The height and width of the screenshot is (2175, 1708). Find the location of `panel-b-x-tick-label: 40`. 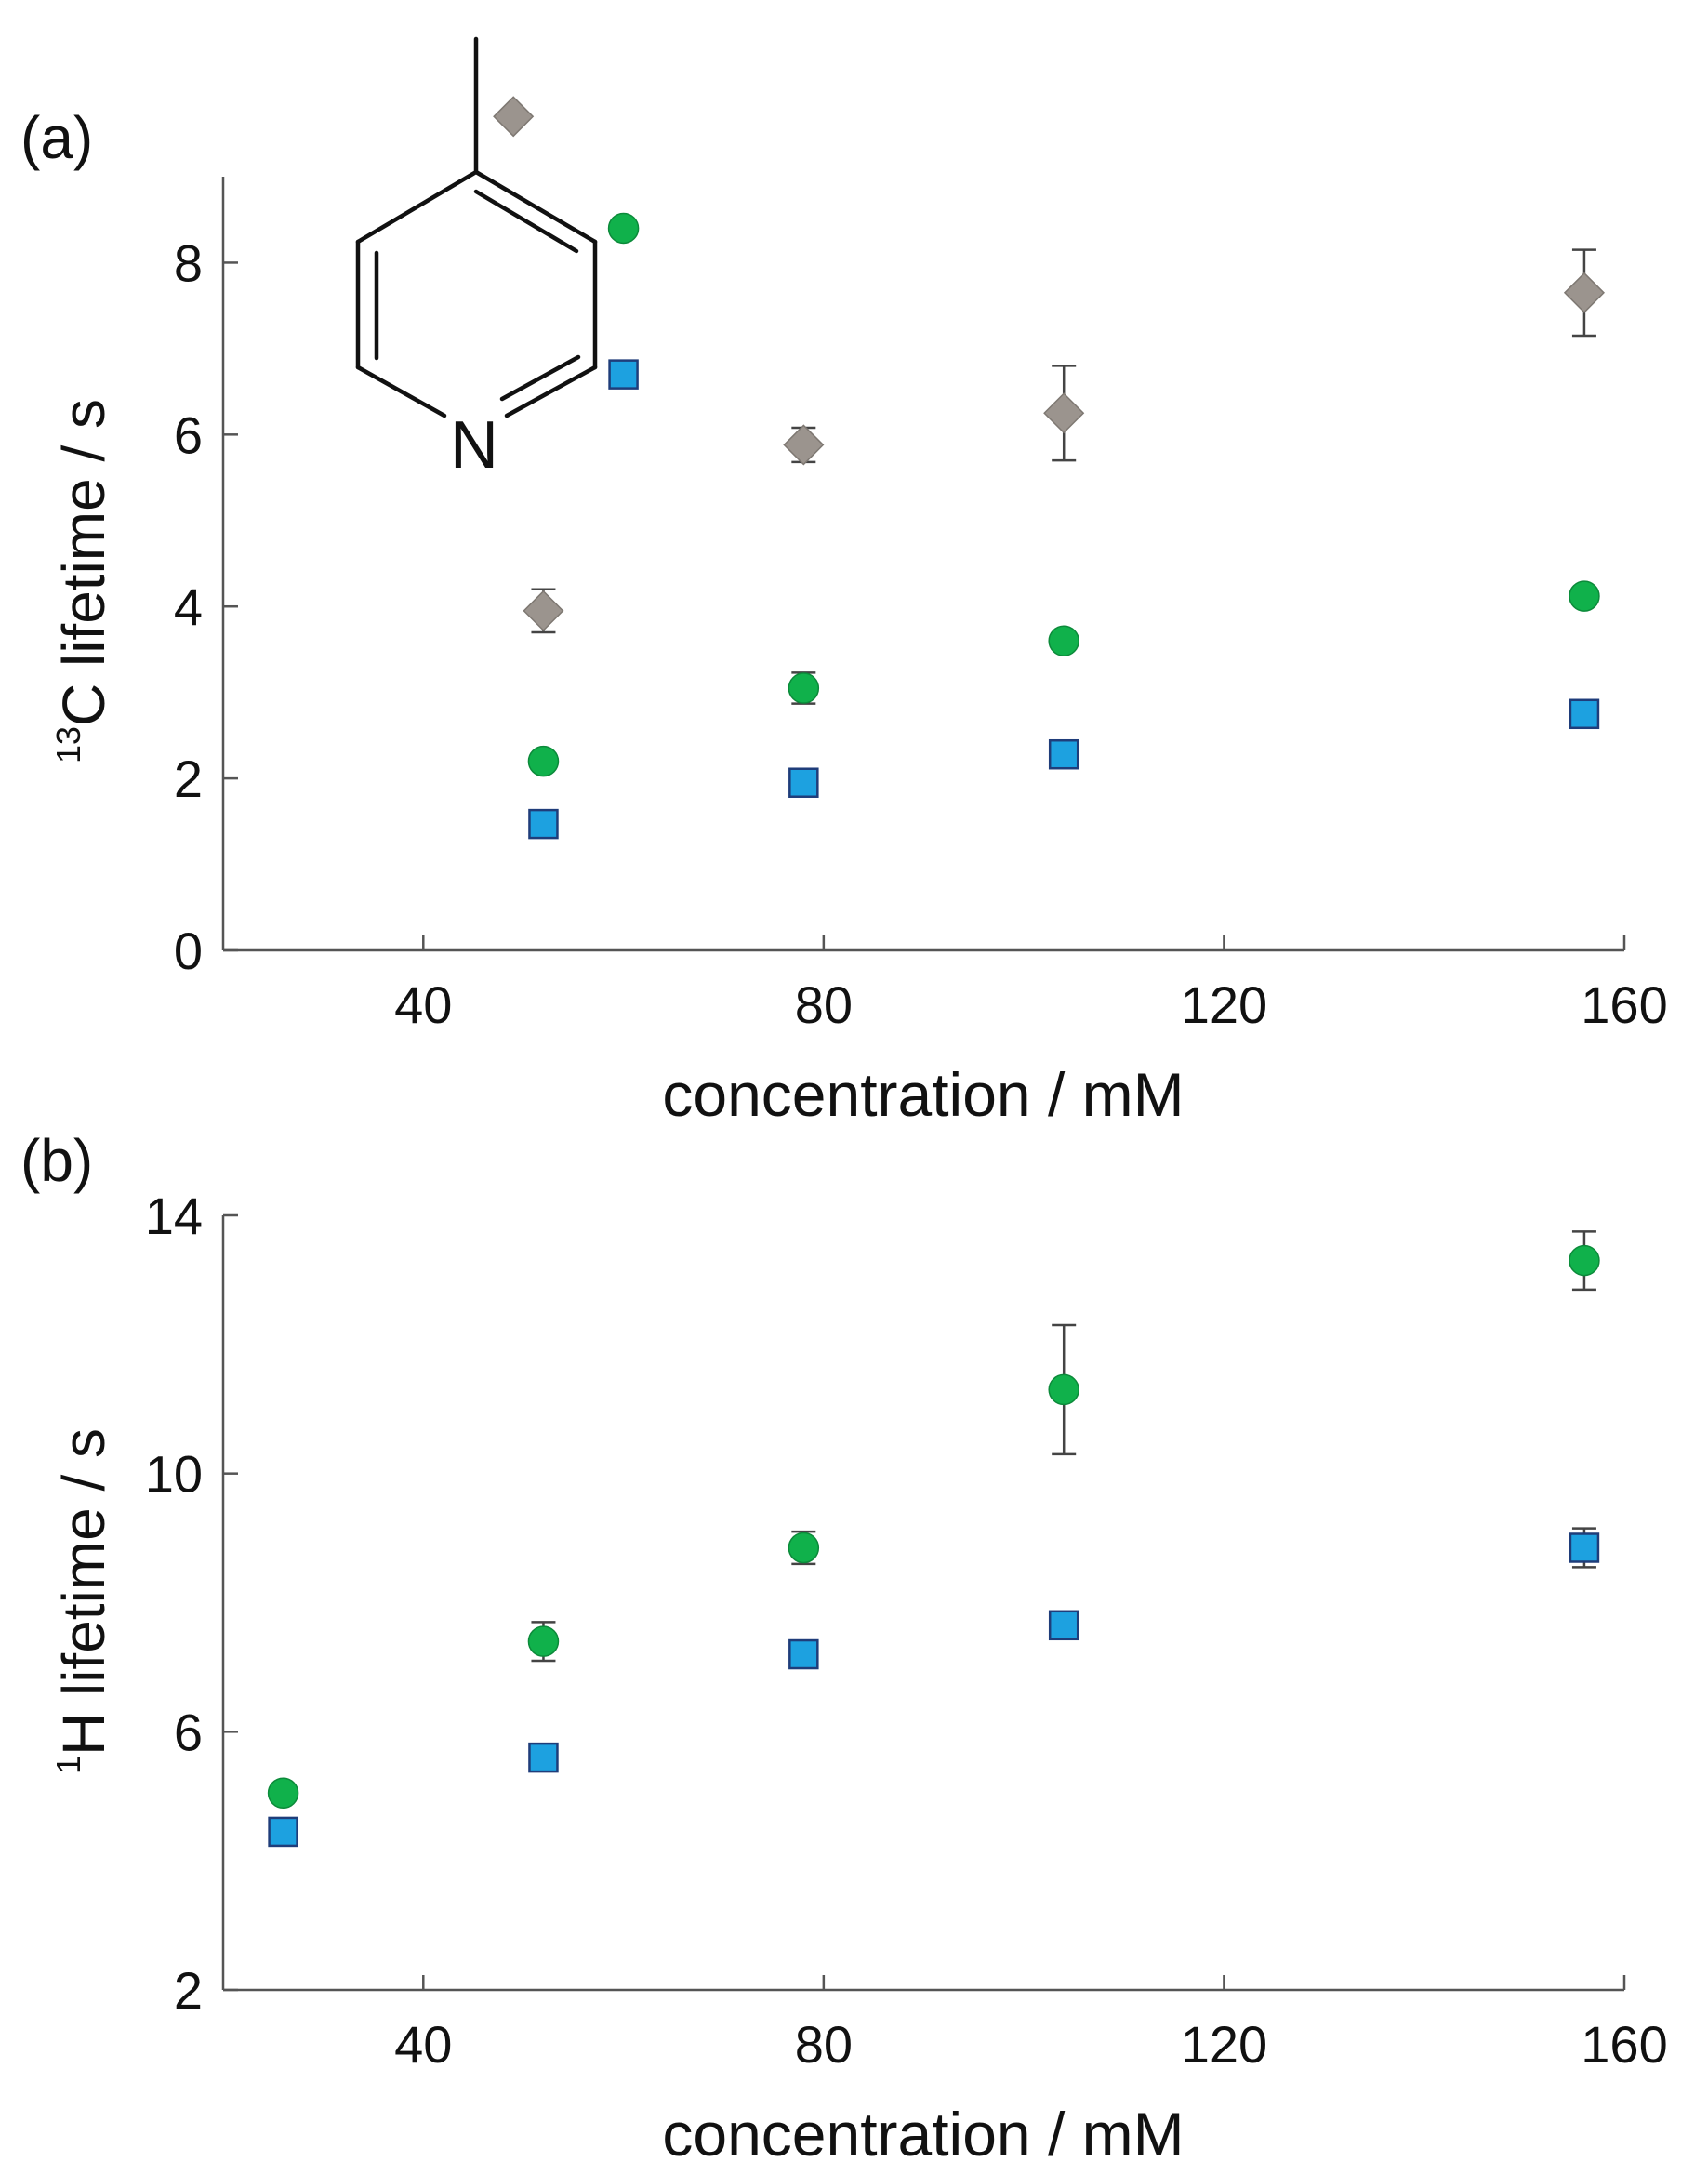

panel-b-x-tick-label: 40 is located at coordinates (423, 2044).